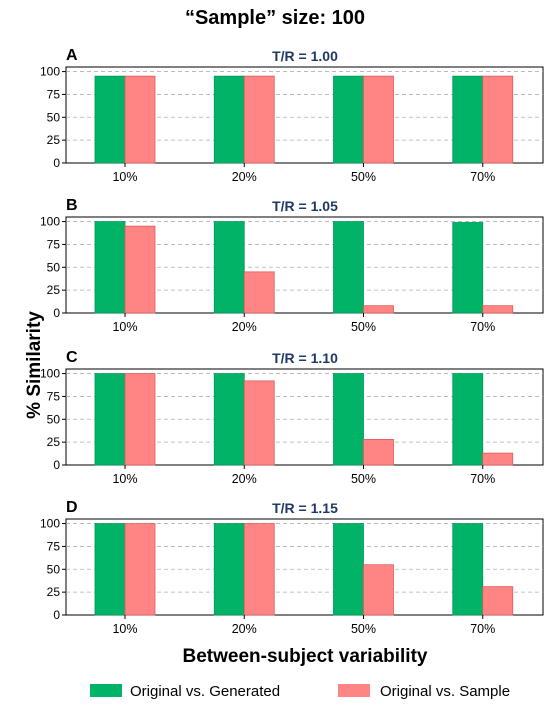 Image resolution: width=550 pixels, height=715 pixels. Describe the element at coordinates (305, 656) in the screenshot. I see `x-axis-title: Between-subject variability` at that location.